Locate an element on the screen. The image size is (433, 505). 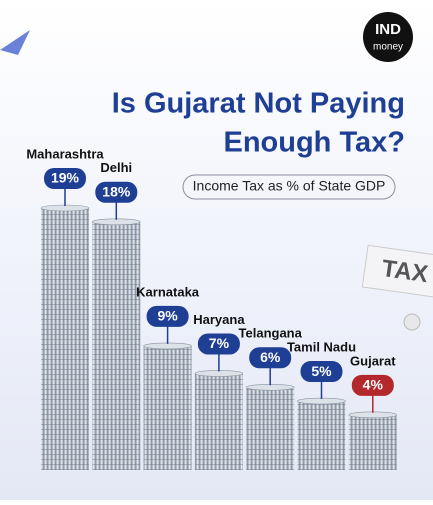
category-label: Telangana is located at coordinates (271, 333).